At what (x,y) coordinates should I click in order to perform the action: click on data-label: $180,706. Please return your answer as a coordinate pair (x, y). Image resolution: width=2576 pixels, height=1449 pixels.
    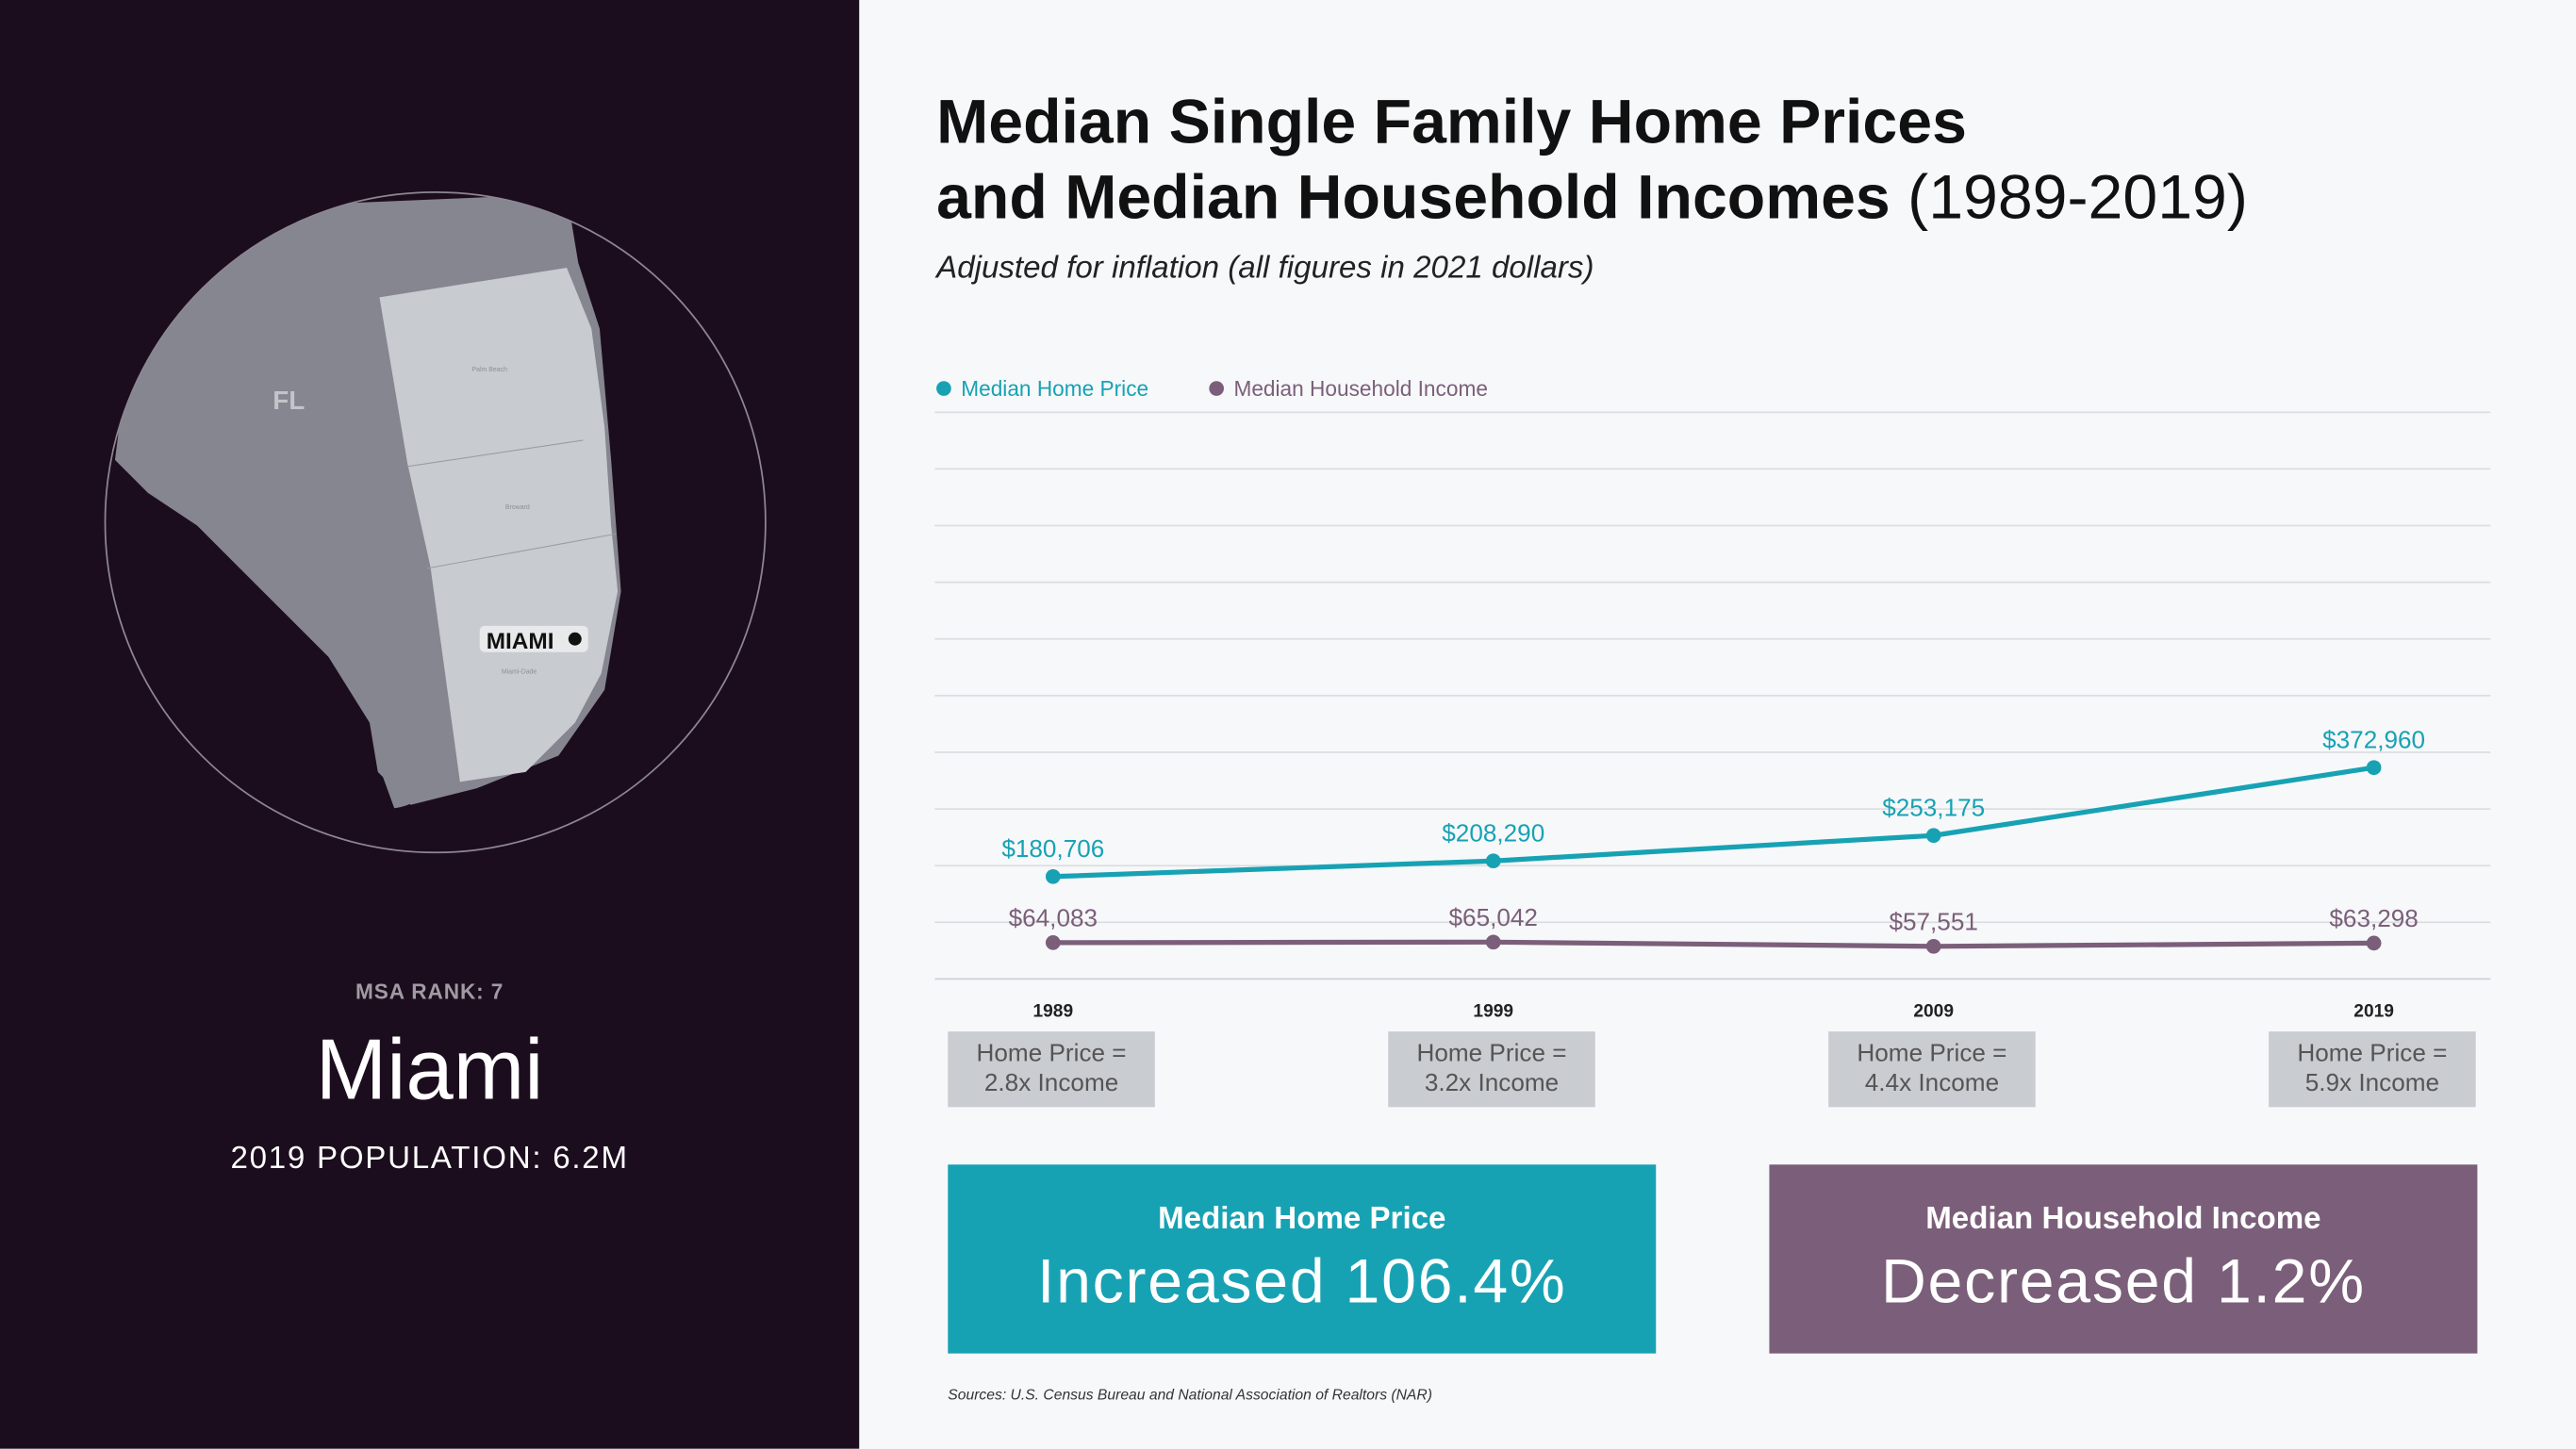
    Looking at the image, I should click on (1052, 849).